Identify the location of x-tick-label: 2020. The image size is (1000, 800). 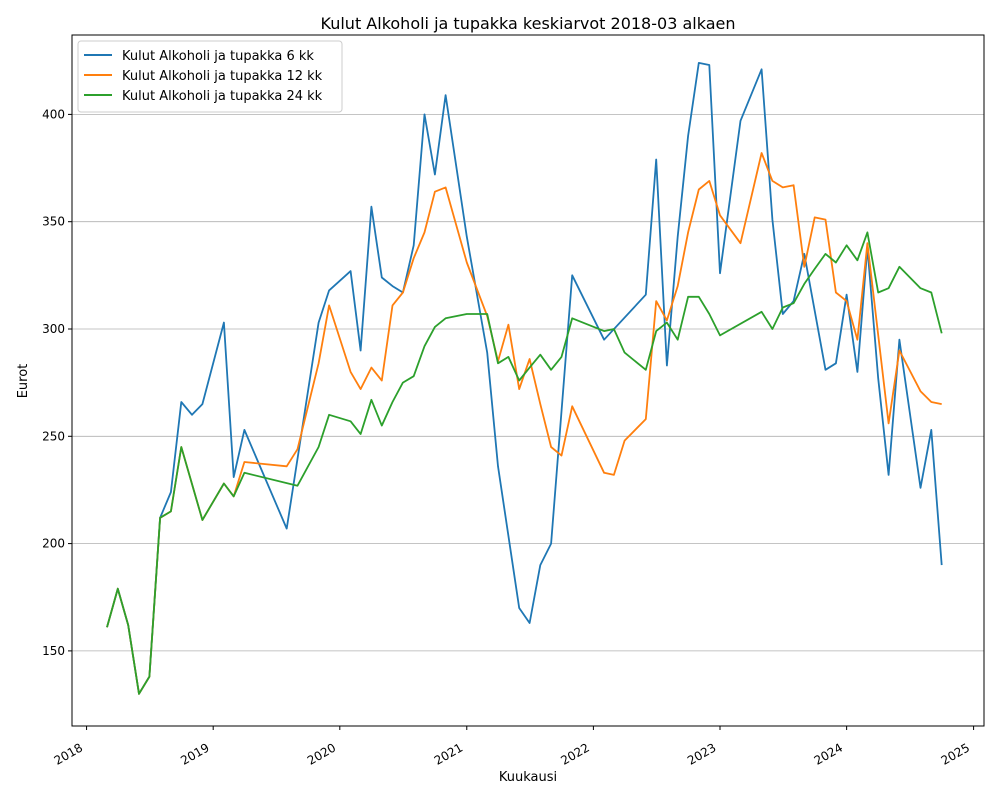
(321, 753).